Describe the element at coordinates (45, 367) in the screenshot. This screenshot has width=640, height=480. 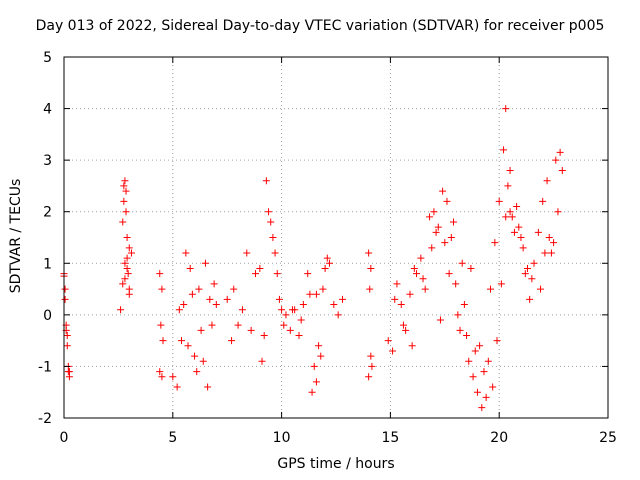
I see `y-tick-label: -1` at that location.